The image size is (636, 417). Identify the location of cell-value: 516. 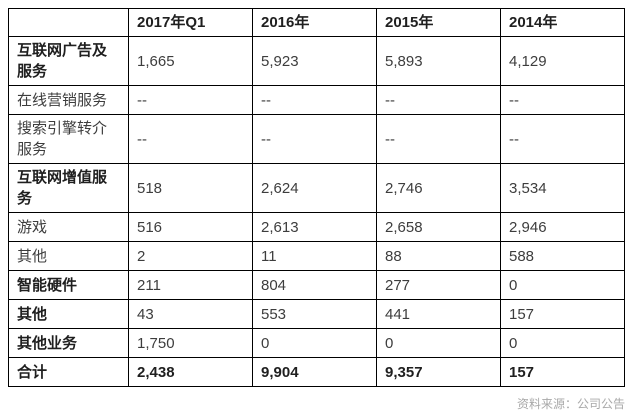
(190, 227).